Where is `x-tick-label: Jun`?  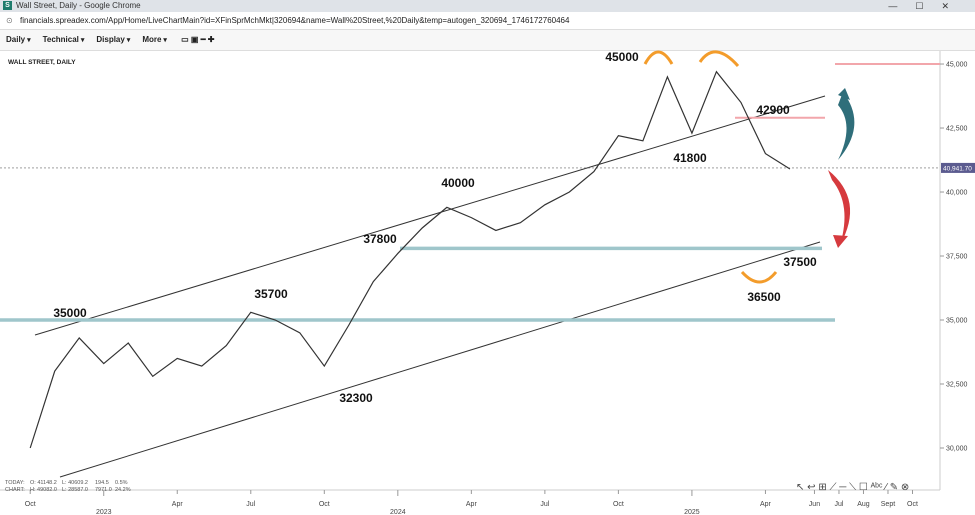
x-tick-label: Jun is located at coordinates (814, 504).